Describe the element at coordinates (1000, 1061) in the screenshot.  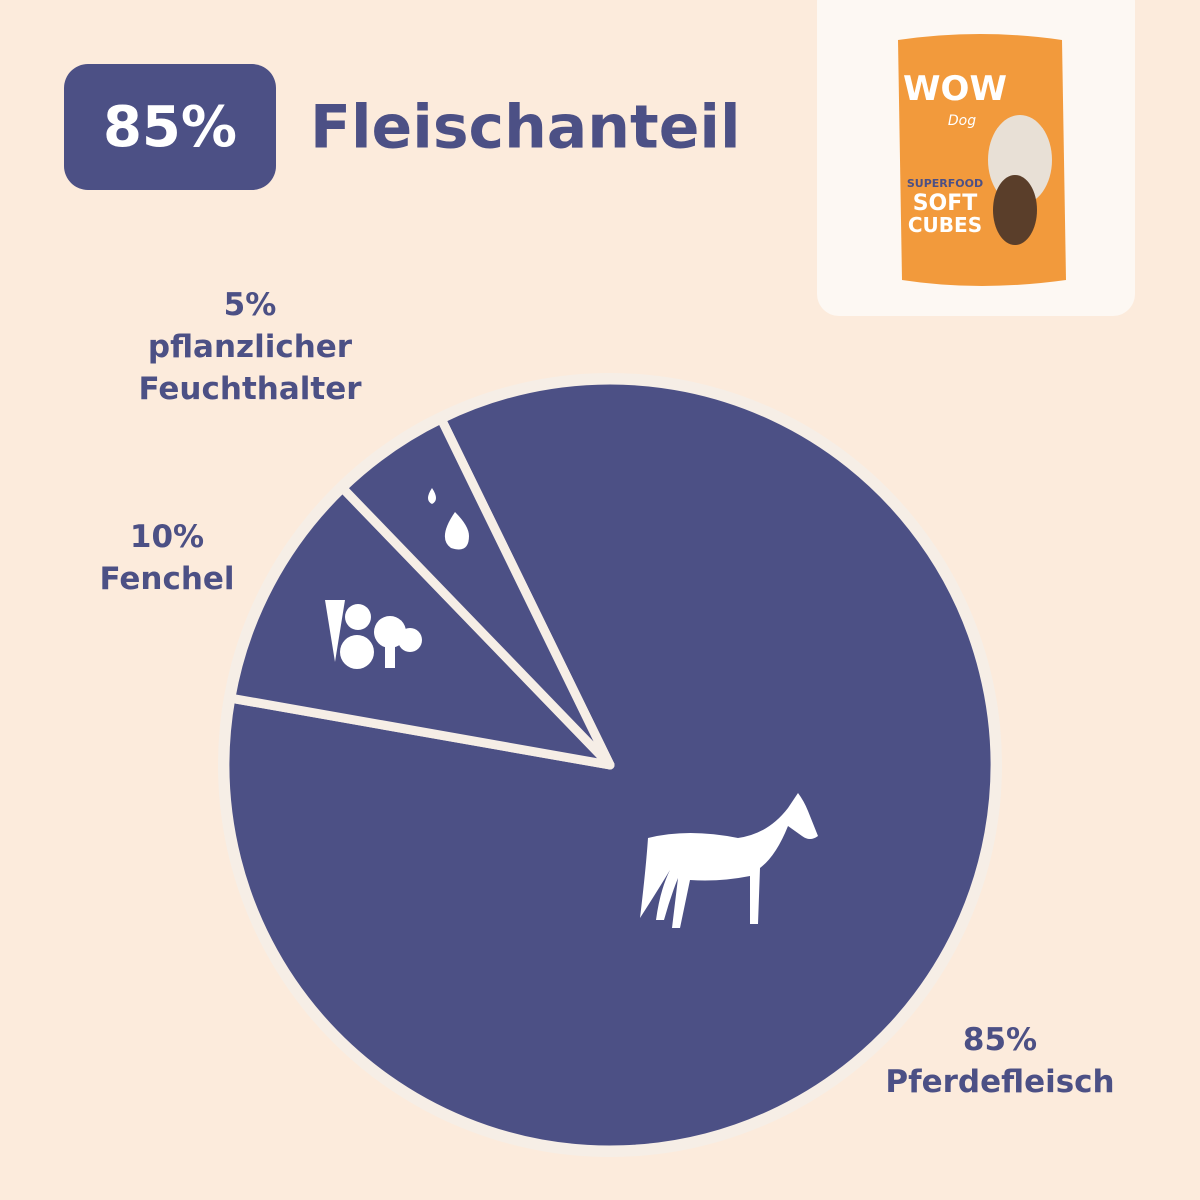
I see `label: 85% Pferdefleisch` at that location.